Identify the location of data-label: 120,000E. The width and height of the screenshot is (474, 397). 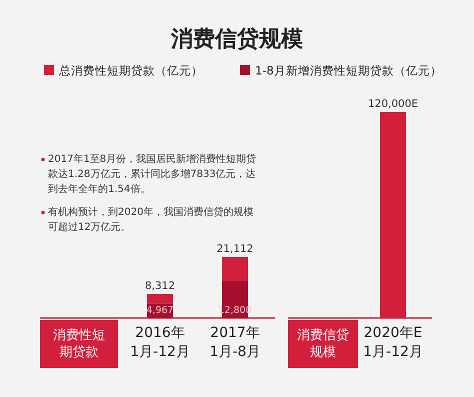
(393, 104).